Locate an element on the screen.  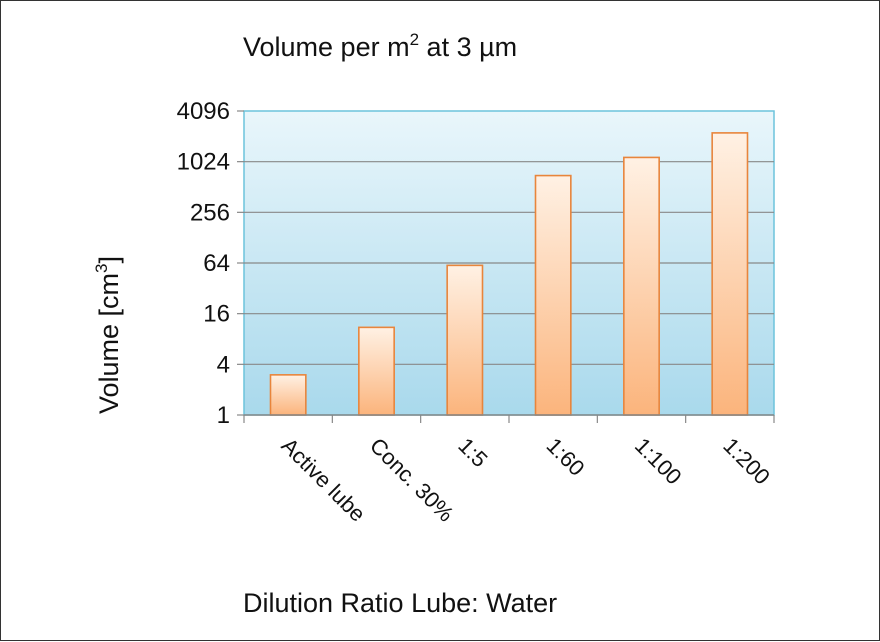
y-tick-label: 1024 is located at coordinates (203, 162).